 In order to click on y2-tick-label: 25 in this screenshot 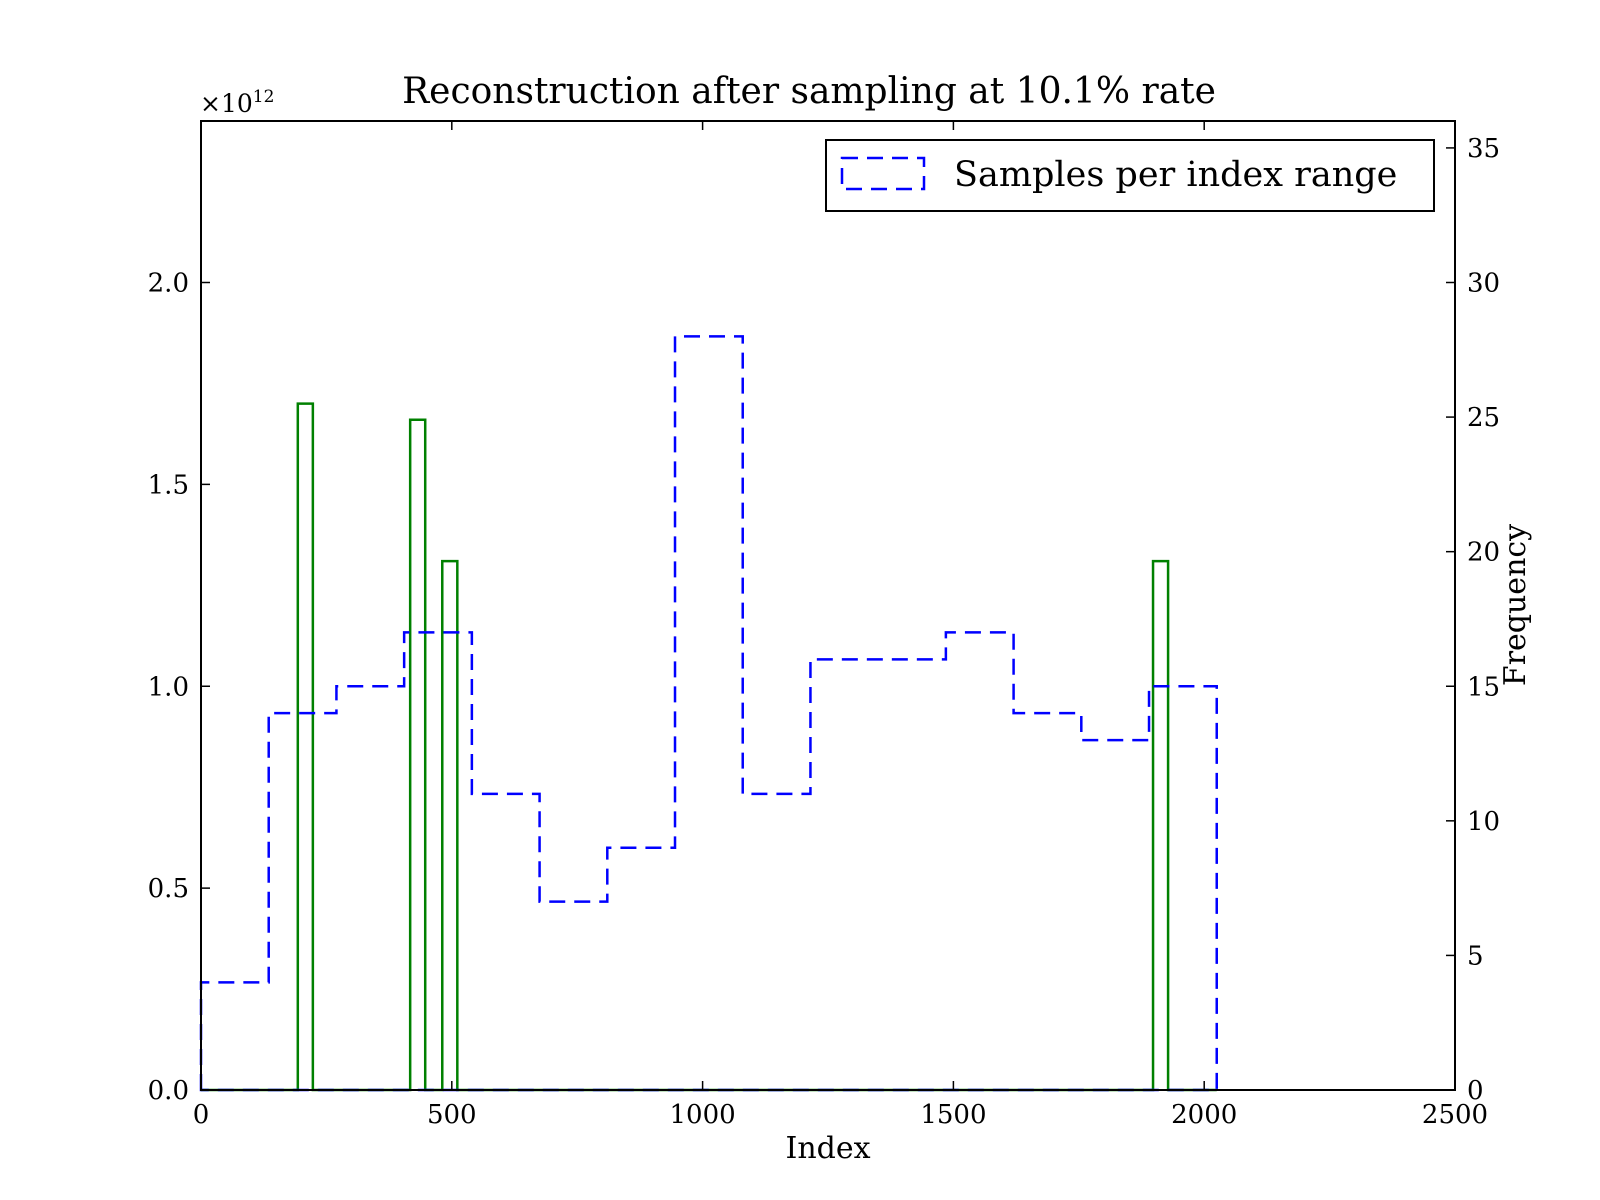, I will do `click(1483, 418)`.